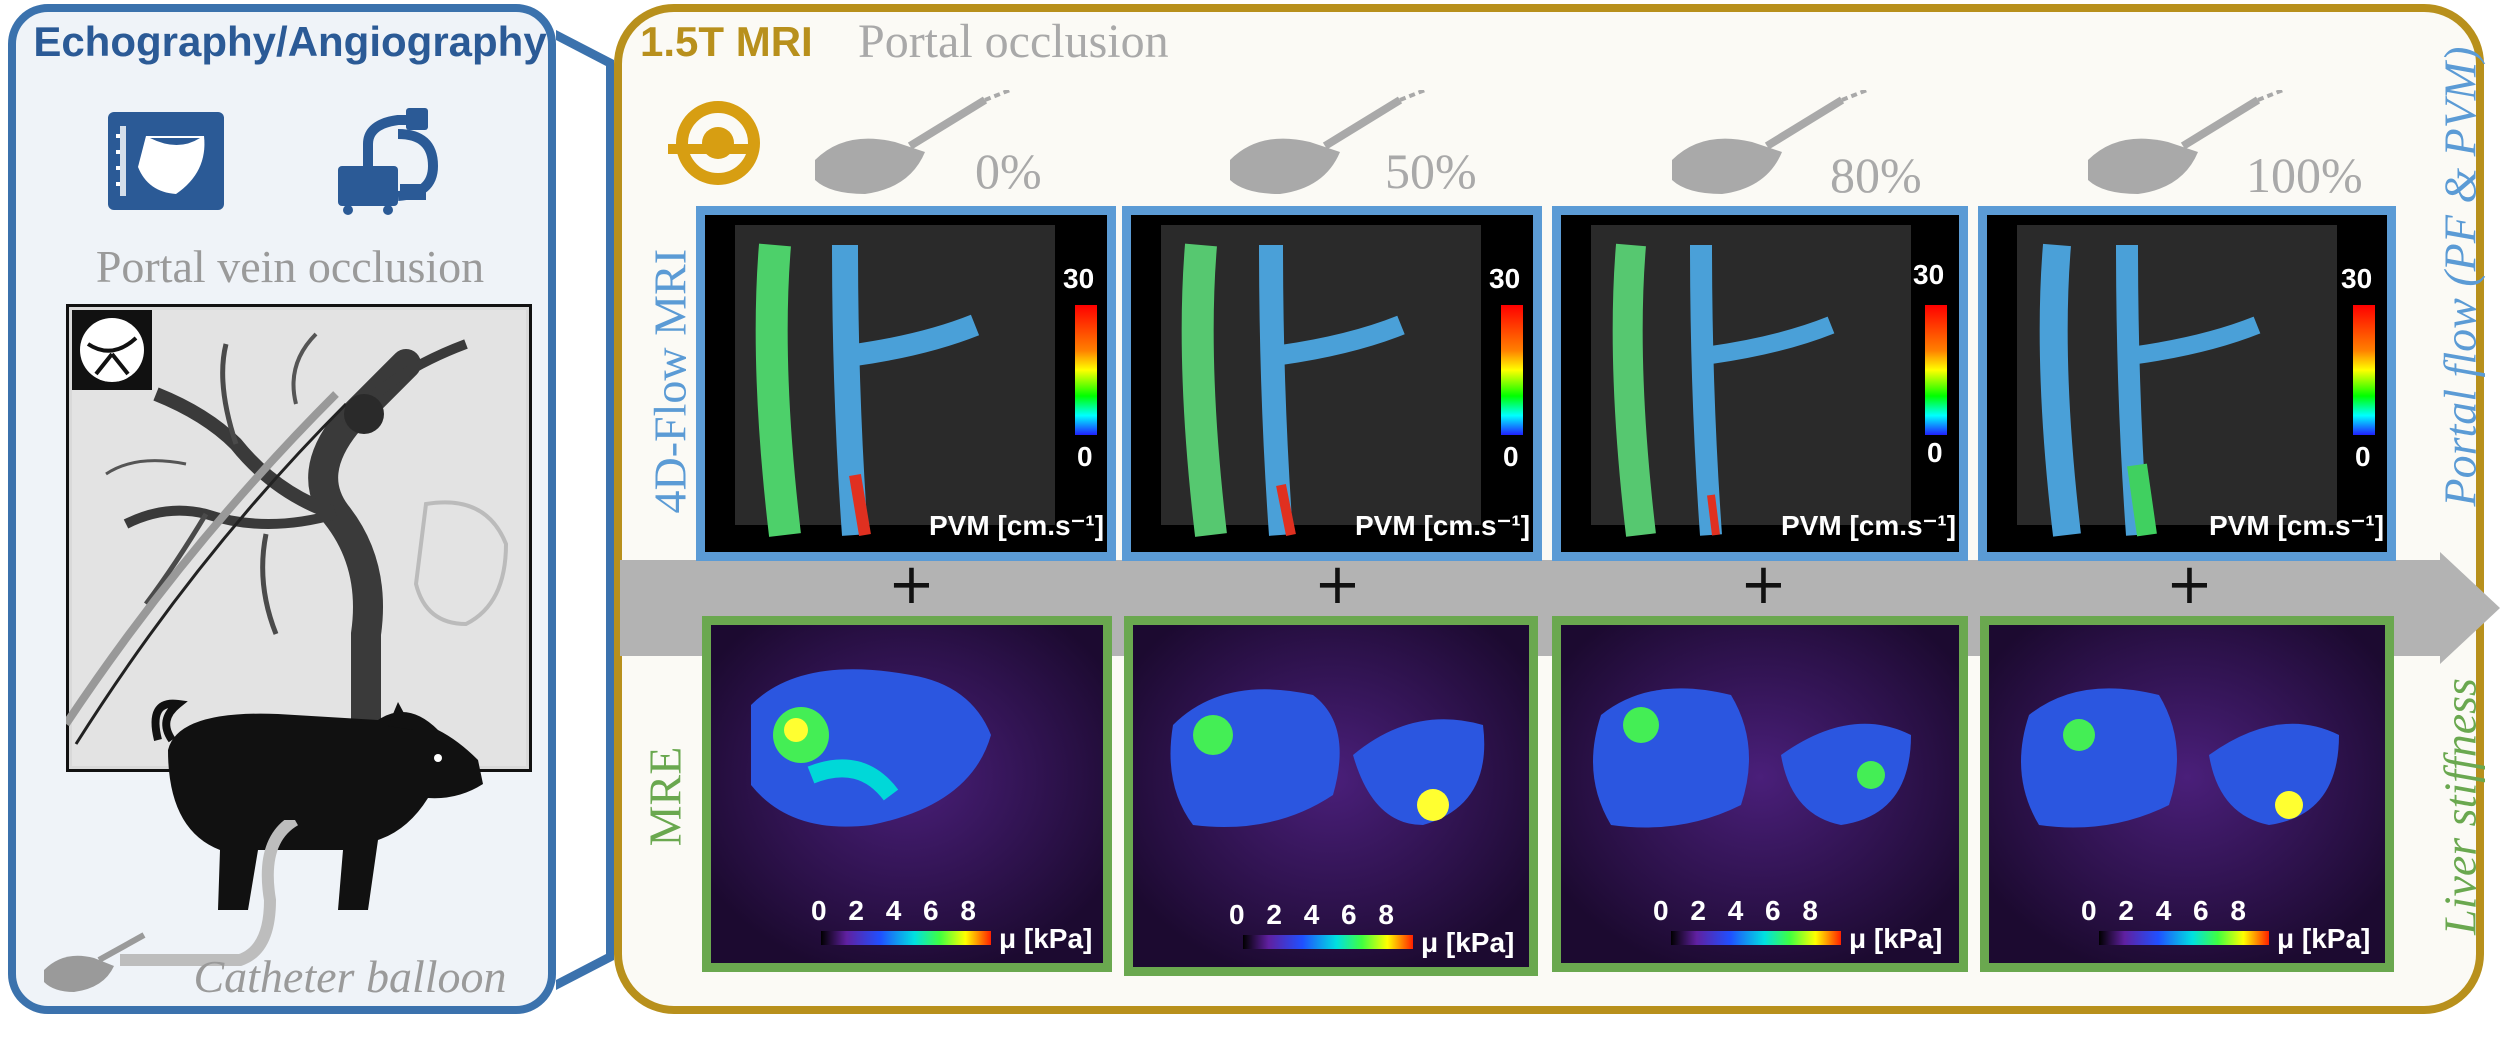 Image resolution: width=2500 pixels, height=1039 pixels. I want to click on pig-icon, so click(317, 804).